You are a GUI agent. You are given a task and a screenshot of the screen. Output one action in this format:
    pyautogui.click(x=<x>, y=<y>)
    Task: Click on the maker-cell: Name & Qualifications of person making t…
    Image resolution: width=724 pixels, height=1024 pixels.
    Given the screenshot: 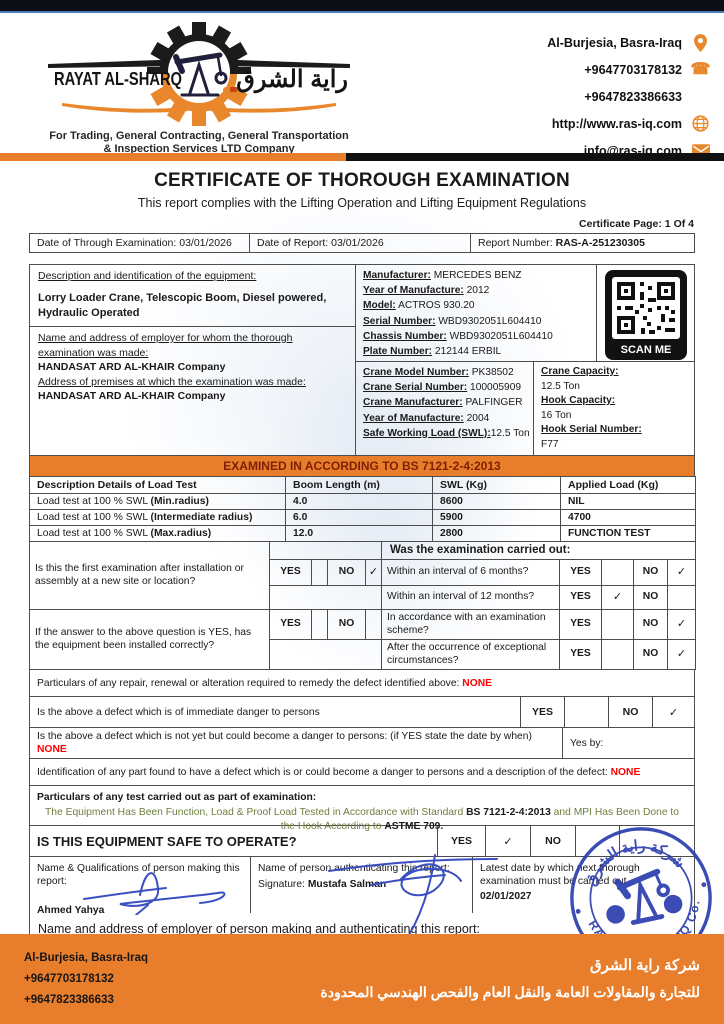 What is the action you would take?
    pyautogui.click(x=140, y=886)
    